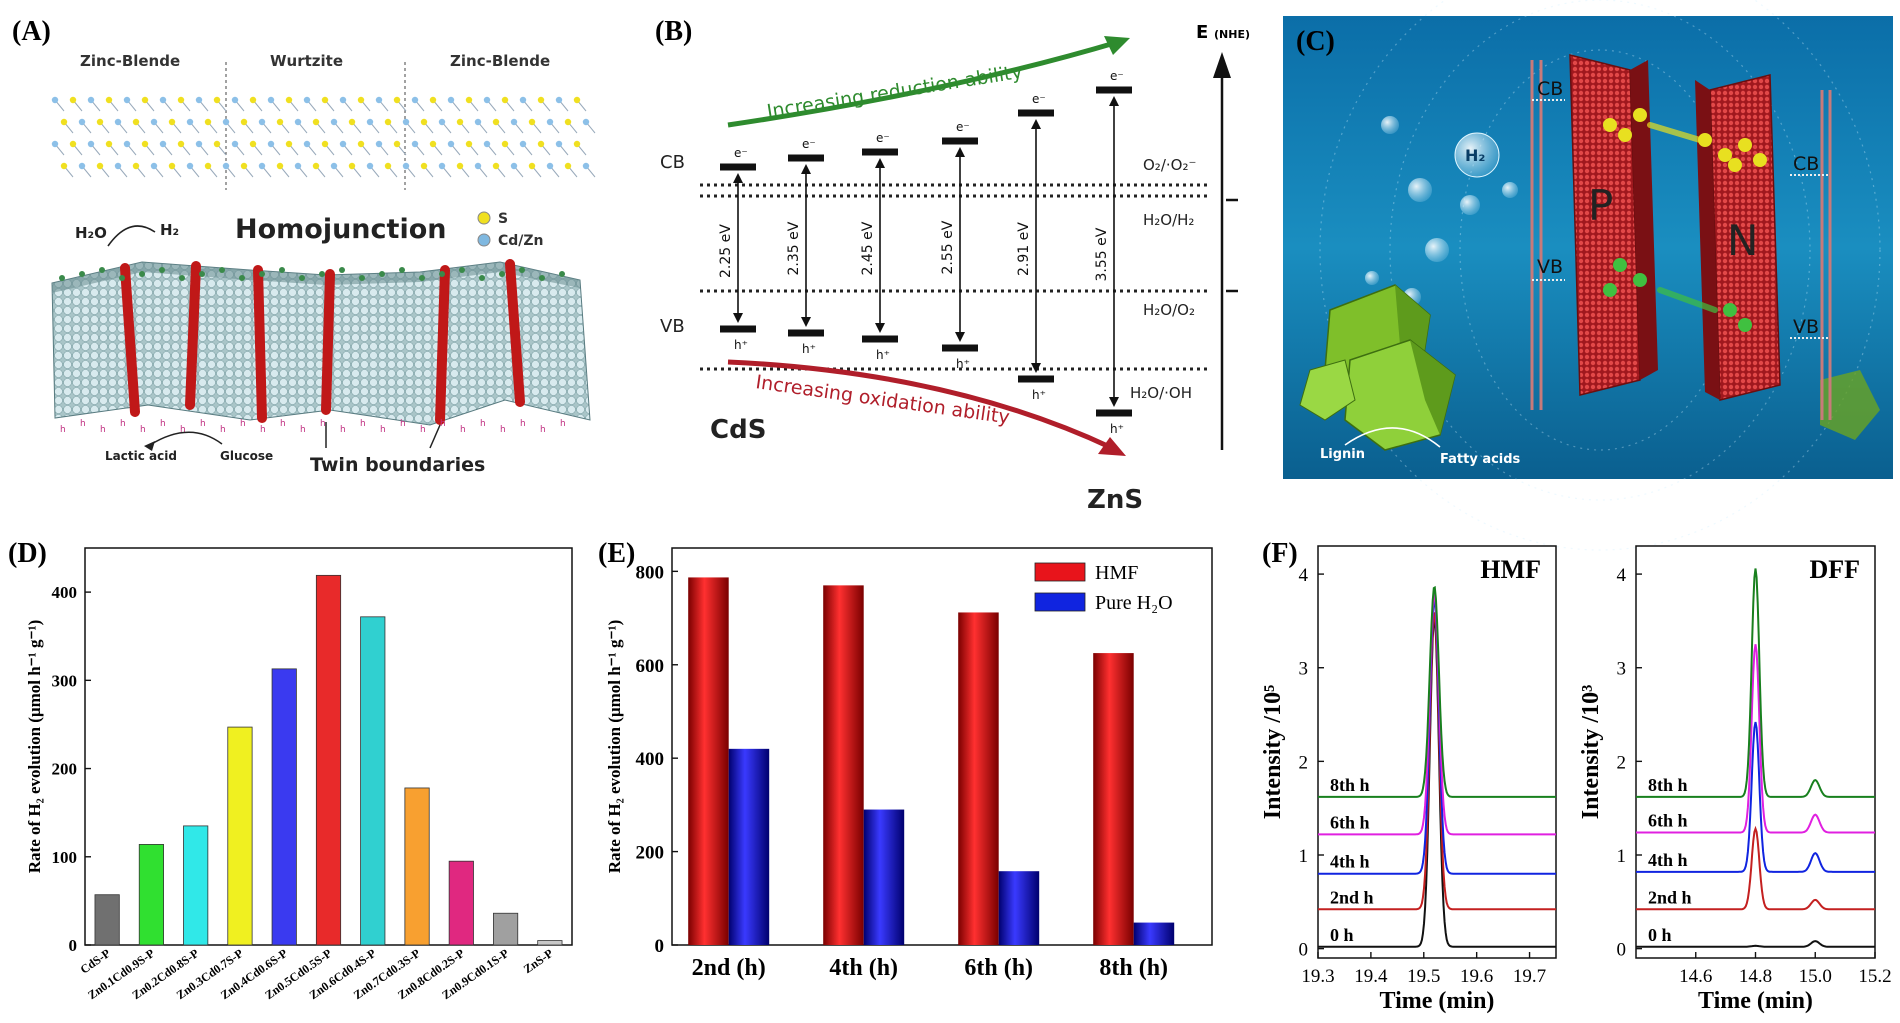 The width and height of the screenshot is (1900, 1023). Describe the element at coordinates (948, 247) in the screenshot. I see `band-gap-label: 2.55 eV` at that location.